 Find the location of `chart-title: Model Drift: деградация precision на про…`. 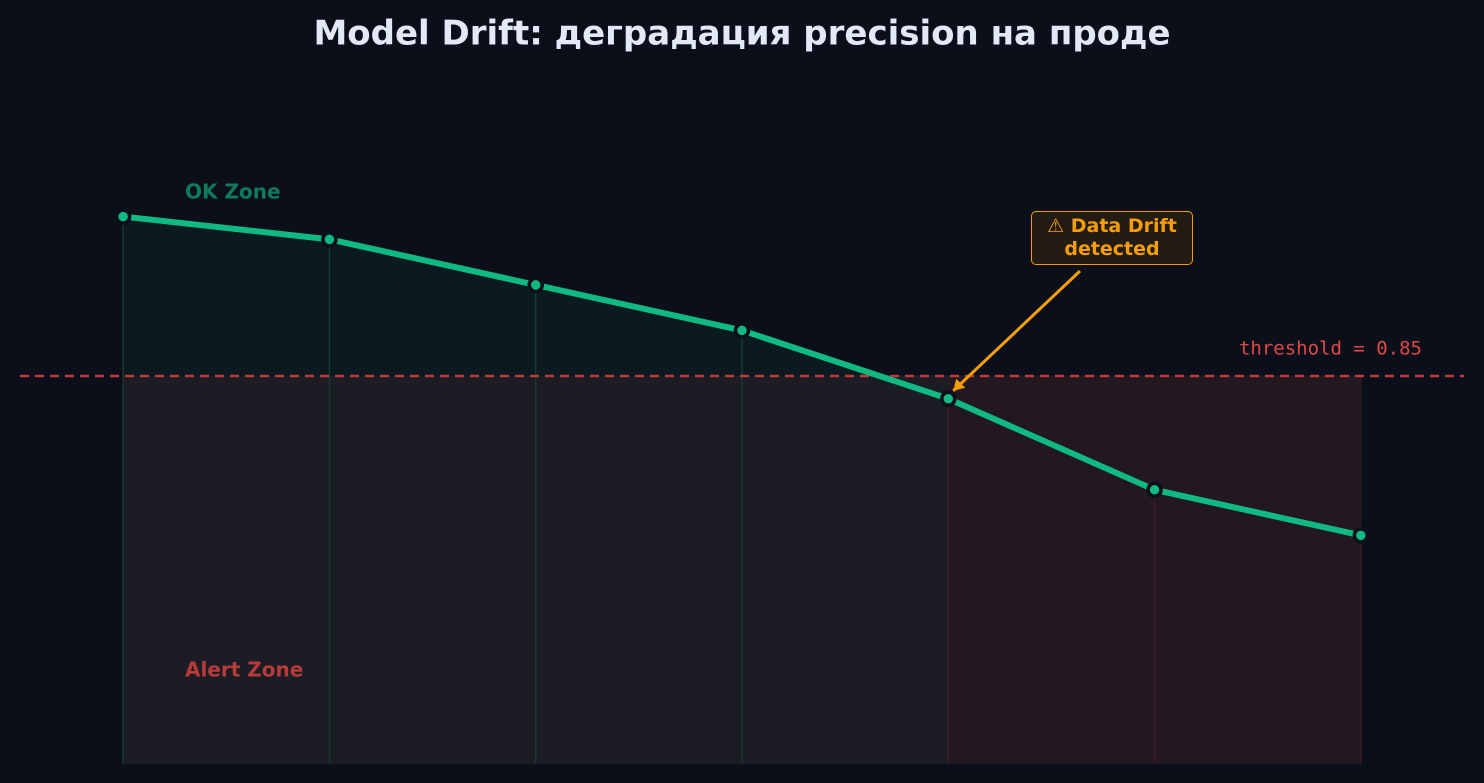

chart-title: Model Drift: деградация precision на про… is located at coordinates (741, 34).